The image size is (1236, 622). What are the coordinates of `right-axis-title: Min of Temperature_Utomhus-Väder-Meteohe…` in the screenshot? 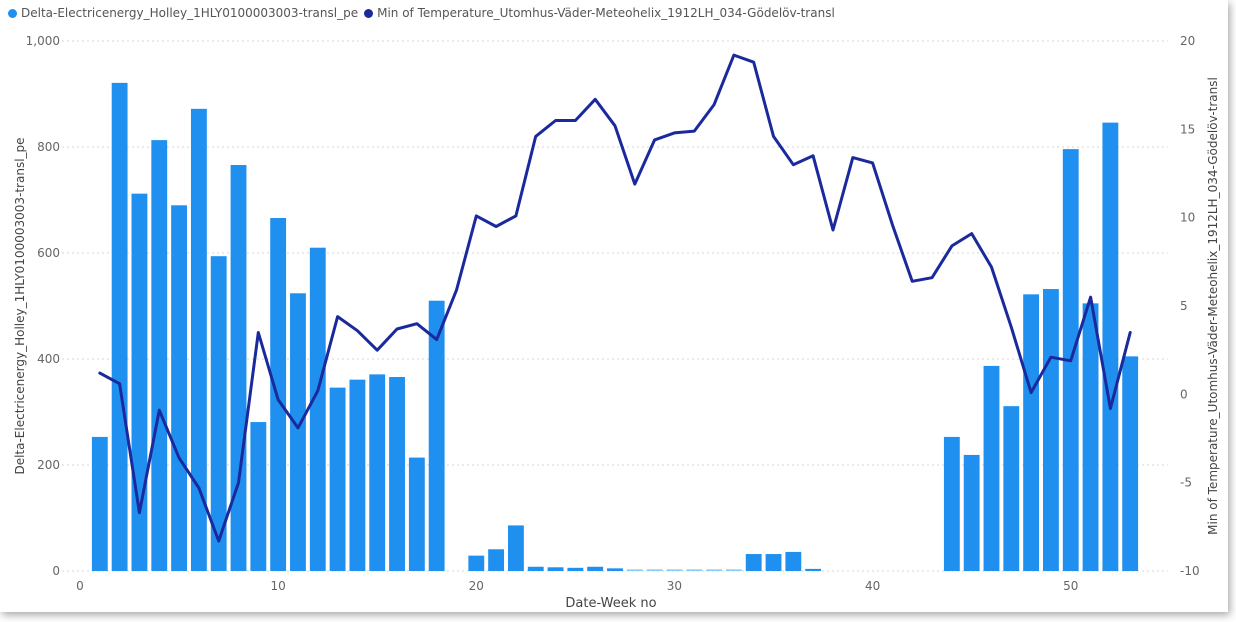 It's located at (1213, 306).